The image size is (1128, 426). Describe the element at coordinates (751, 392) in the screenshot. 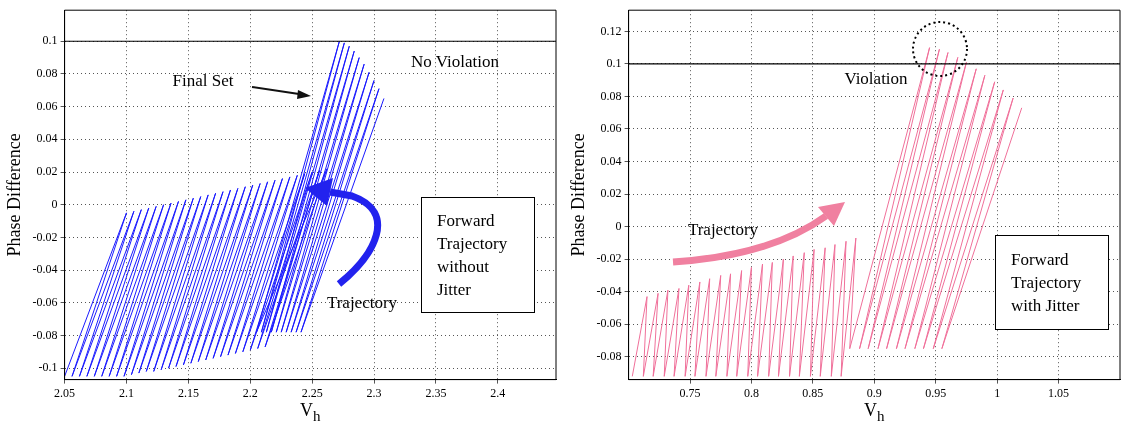

I see `x-tick-label: 0.8` at that location.